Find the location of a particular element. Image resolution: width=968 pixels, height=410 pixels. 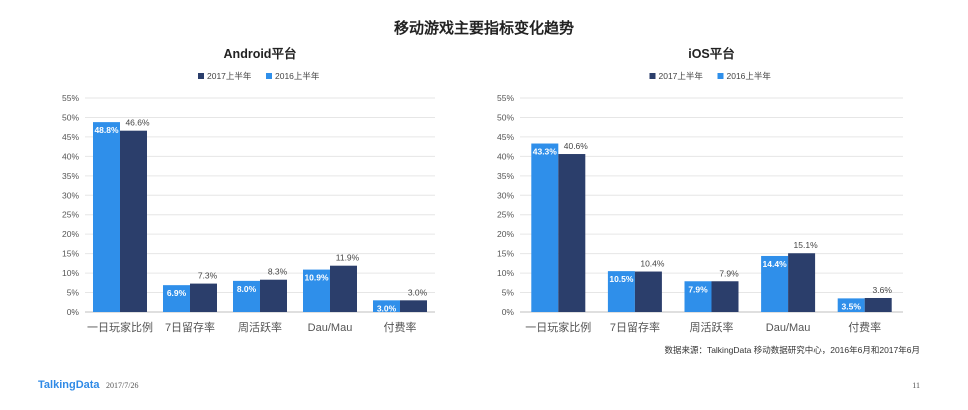

footer-date: 2017/7/26 is located at coordinates (122, 385).